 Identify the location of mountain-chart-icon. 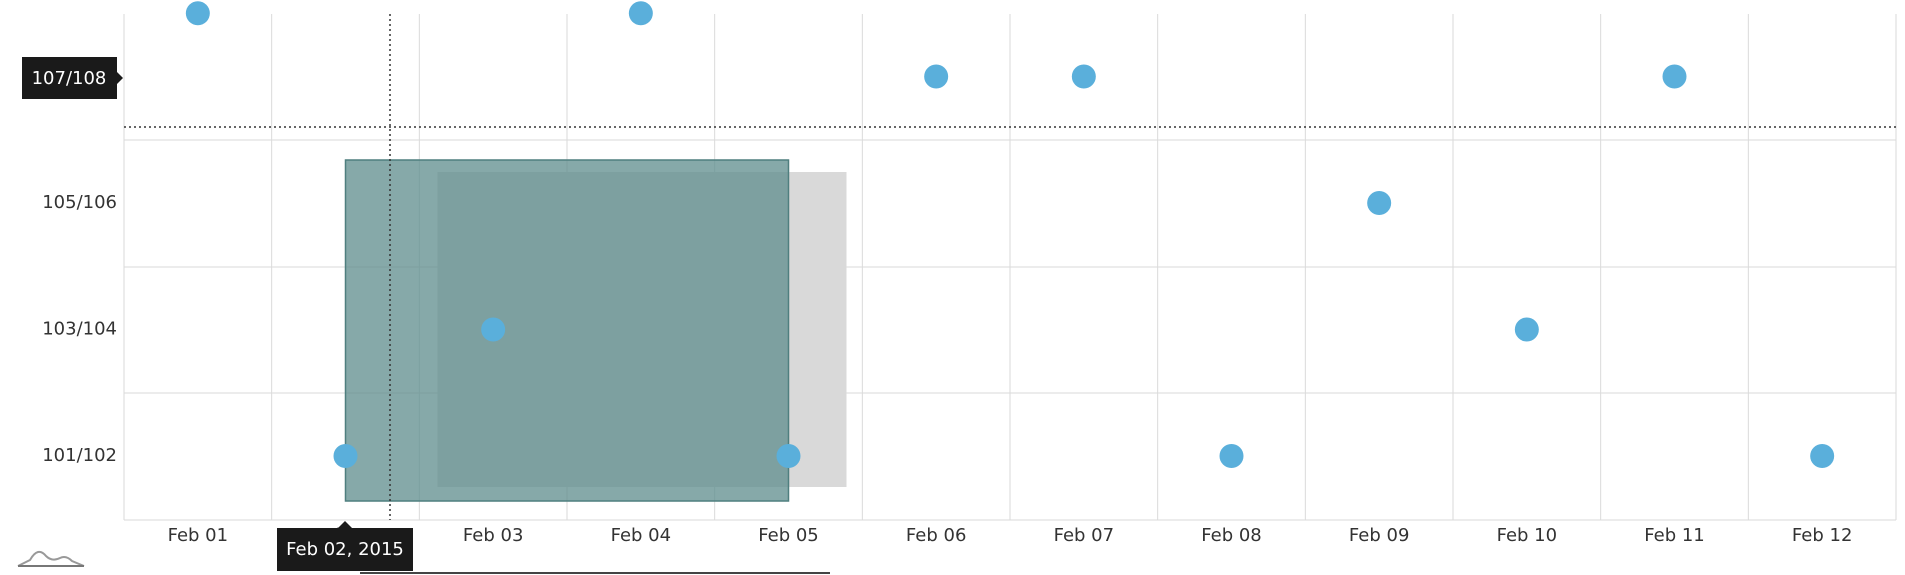
(51, 558).